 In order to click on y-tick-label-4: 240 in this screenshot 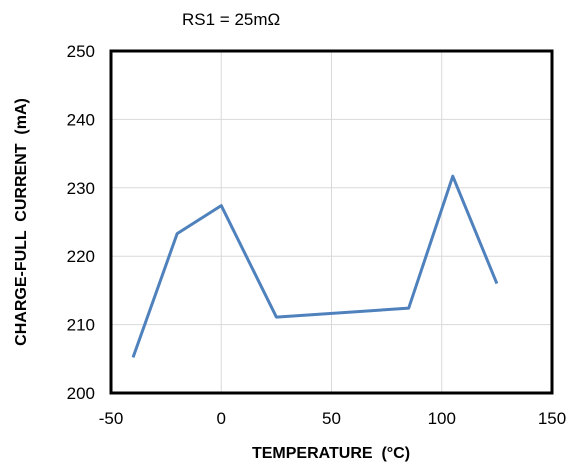, I will do `click(81, 119)`.